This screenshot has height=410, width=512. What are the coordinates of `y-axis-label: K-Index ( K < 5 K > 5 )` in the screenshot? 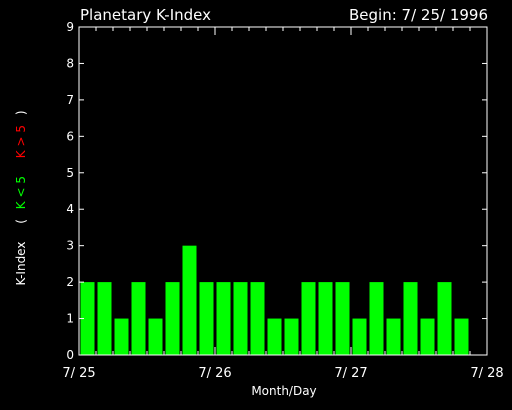 It's located at (21, 197).